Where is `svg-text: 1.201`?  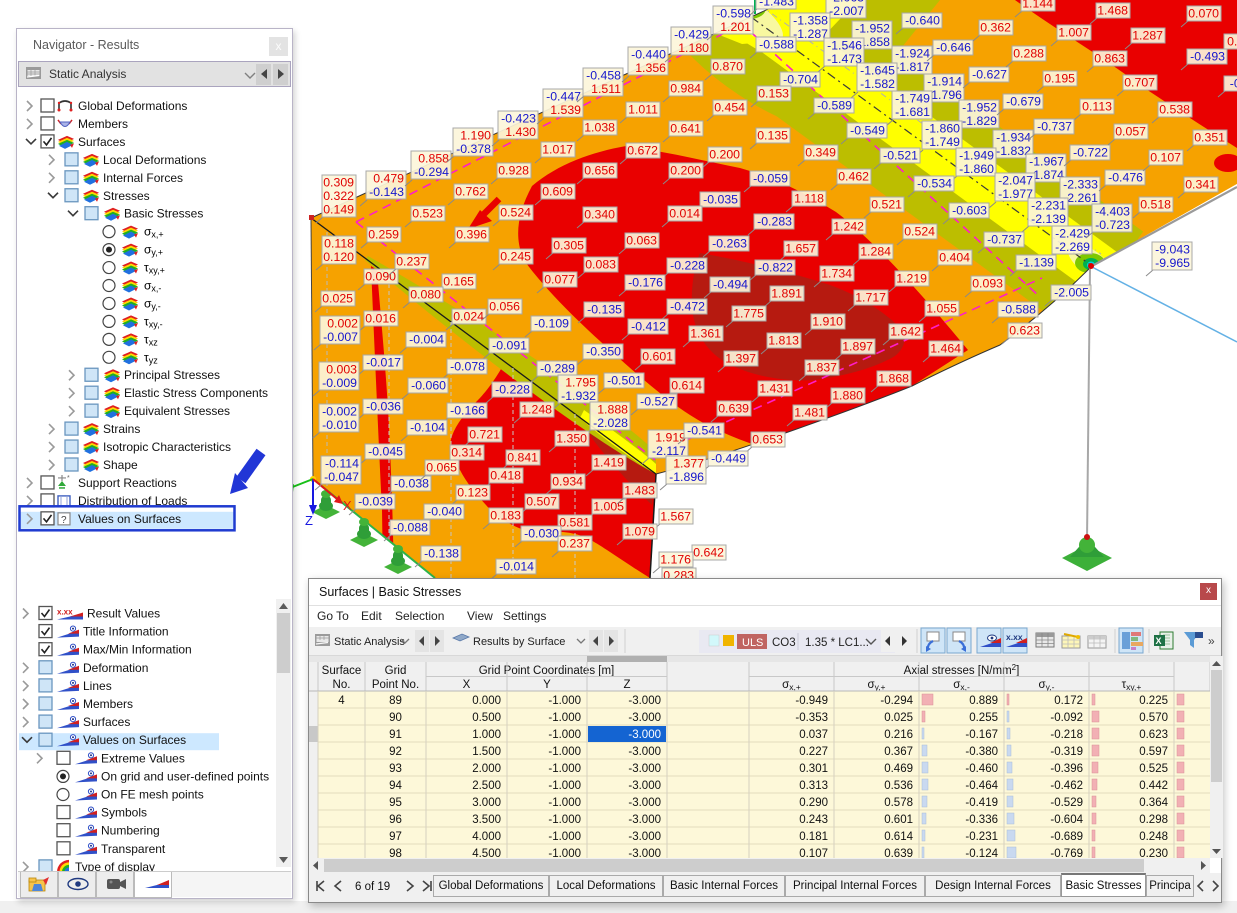
svg-text: 1.201 is located at coordinates (735, 27).